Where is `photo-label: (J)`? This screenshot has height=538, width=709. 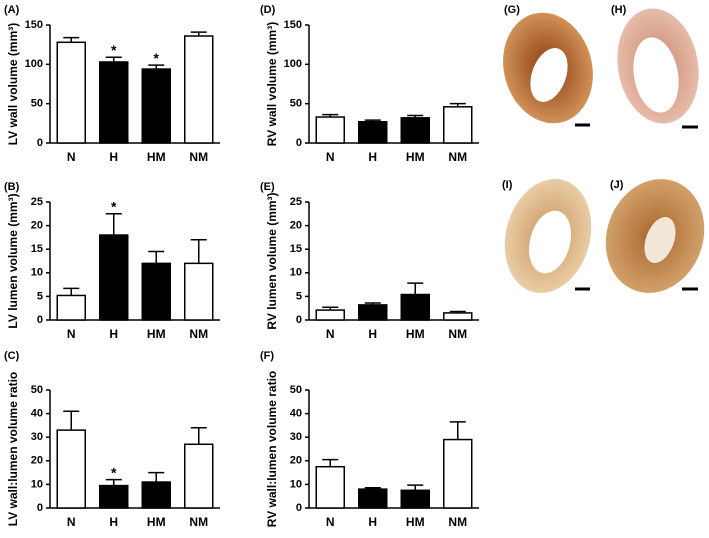 photo-label: (J) is located at coordinates (617, 185).